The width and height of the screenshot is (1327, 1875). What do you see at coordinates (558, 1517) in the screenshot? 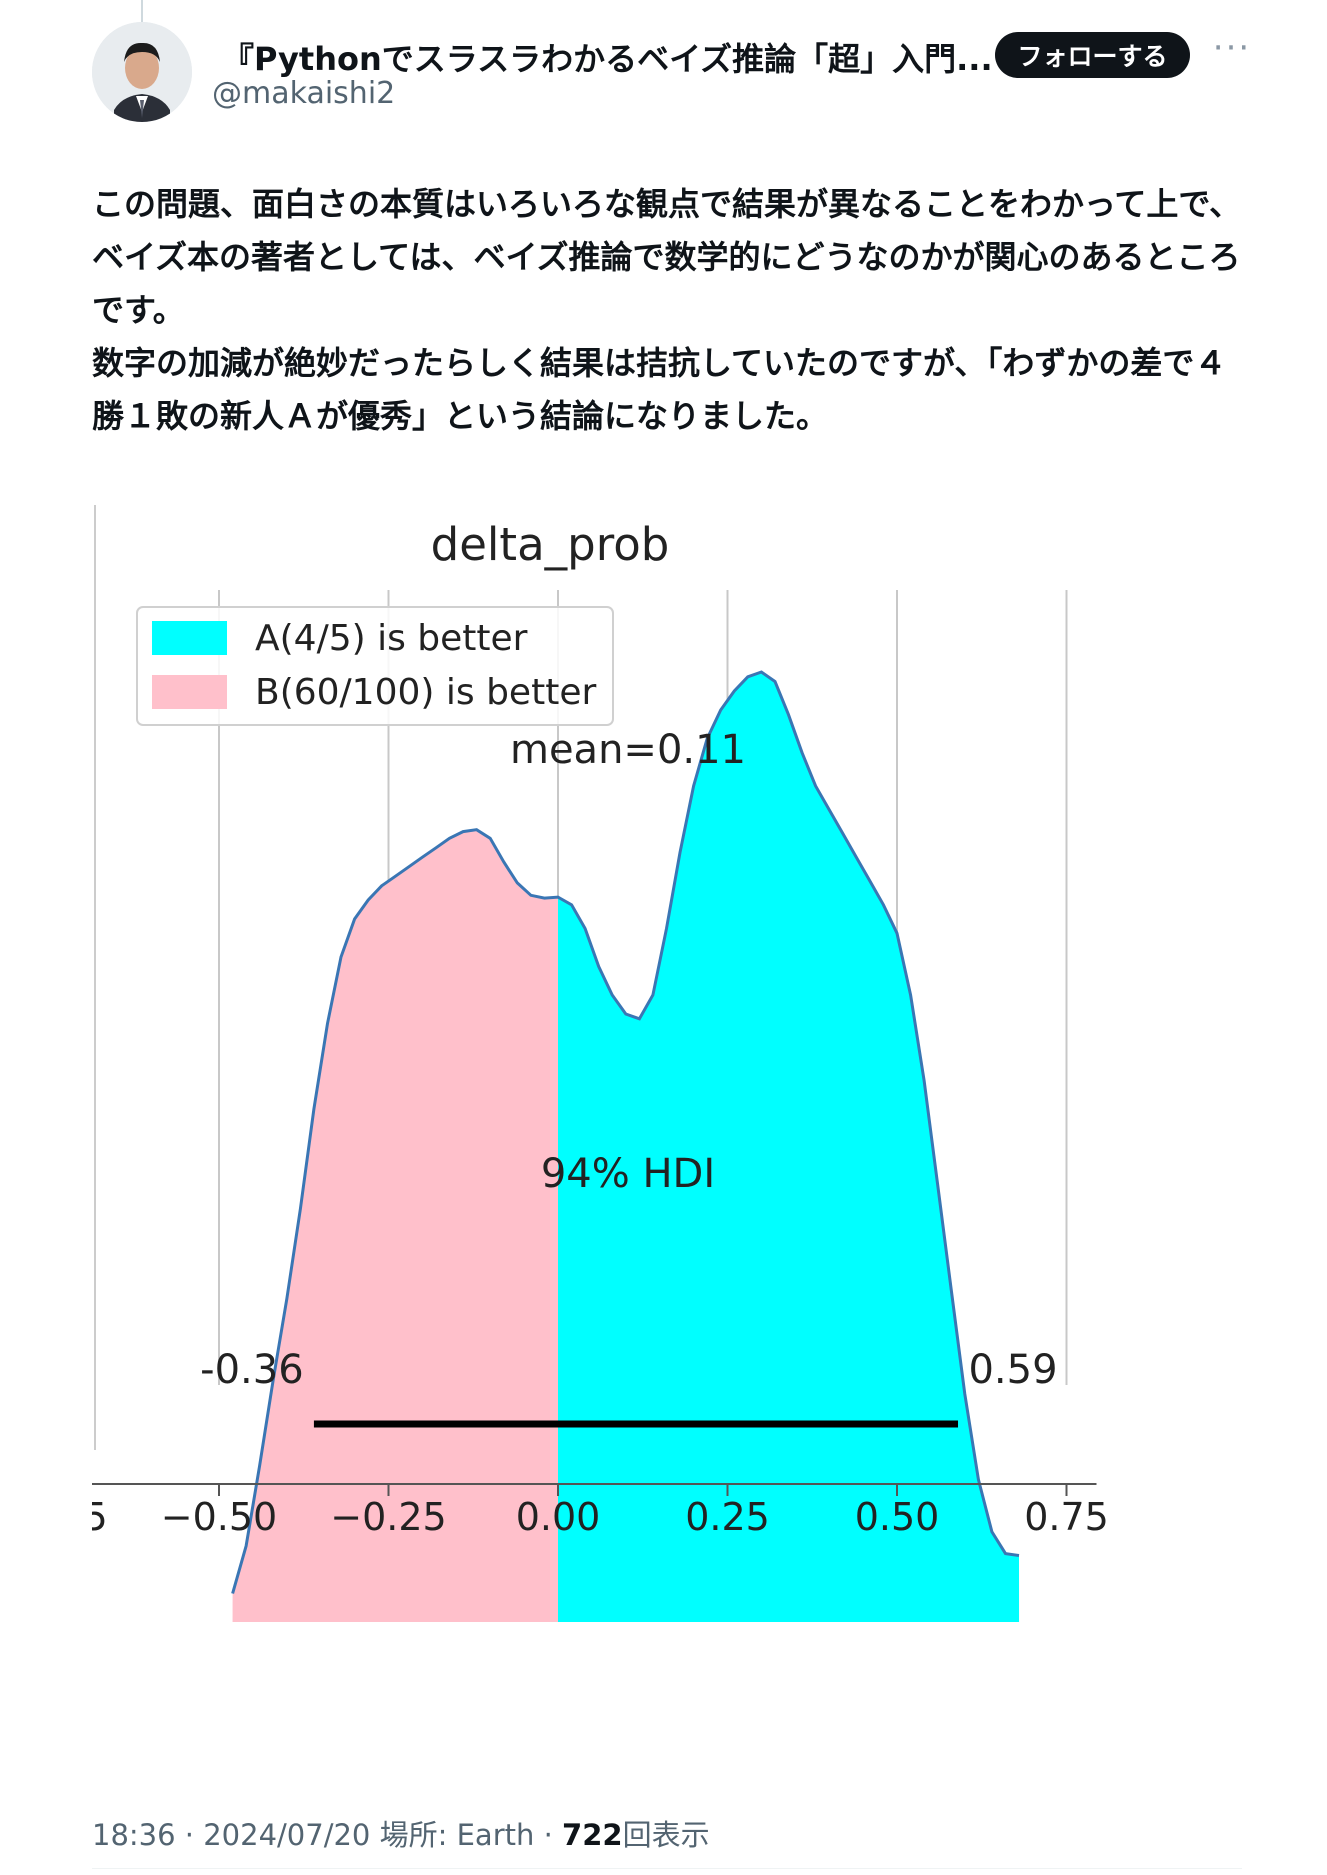
I see `x-tick-label-3: 0.00` at bounding box center [558, 1517].